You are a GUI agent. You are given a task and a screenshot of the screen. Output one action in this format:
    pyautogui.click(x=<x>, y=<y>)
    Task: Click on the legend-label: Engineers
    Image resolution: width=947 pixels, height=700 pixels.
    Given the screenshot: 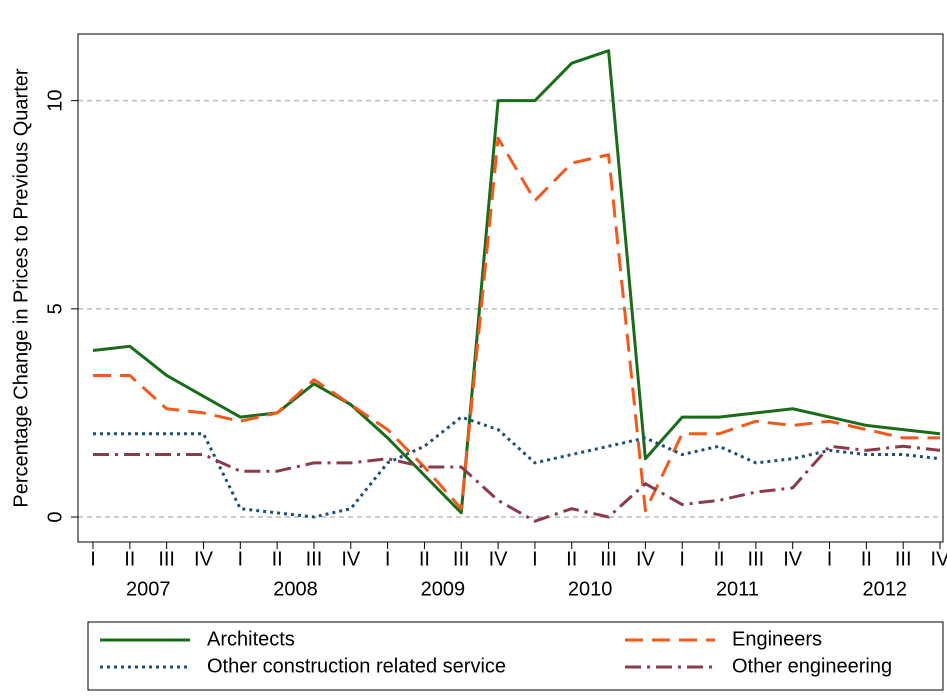 What is the action you would take?
    pyautogui.click(x=777, y=639)
    